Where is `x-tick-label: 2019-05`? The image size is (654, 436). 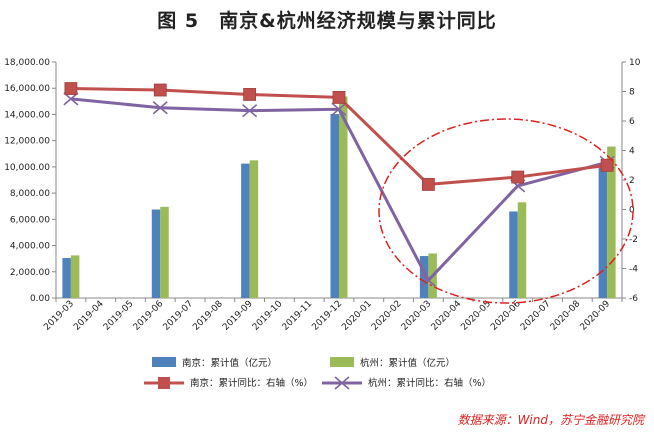 x-tick-label: 2019-05 is located at coordinates (119, 316).